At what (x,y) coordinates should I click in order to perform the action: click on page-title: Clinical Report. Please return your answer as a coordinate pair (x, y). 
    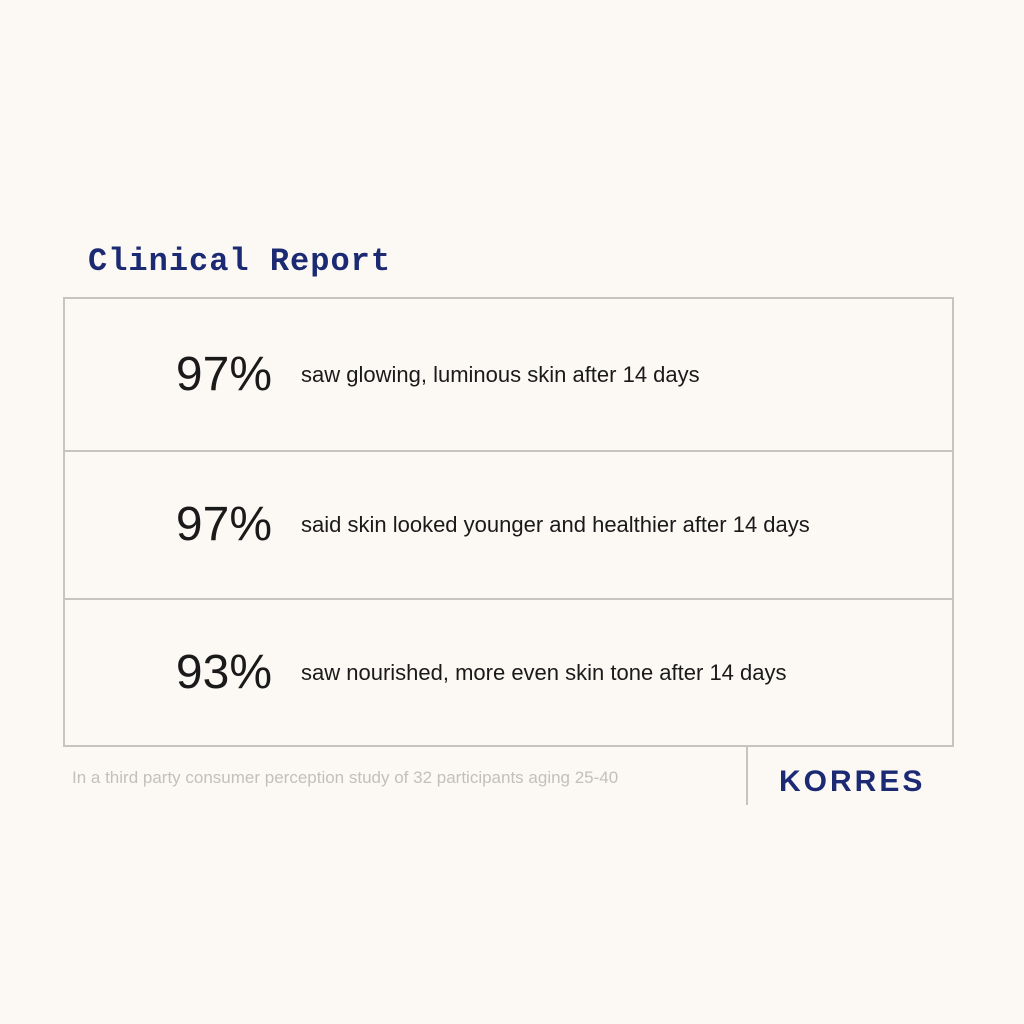
    Looking at the image, I should click on (240, 261).